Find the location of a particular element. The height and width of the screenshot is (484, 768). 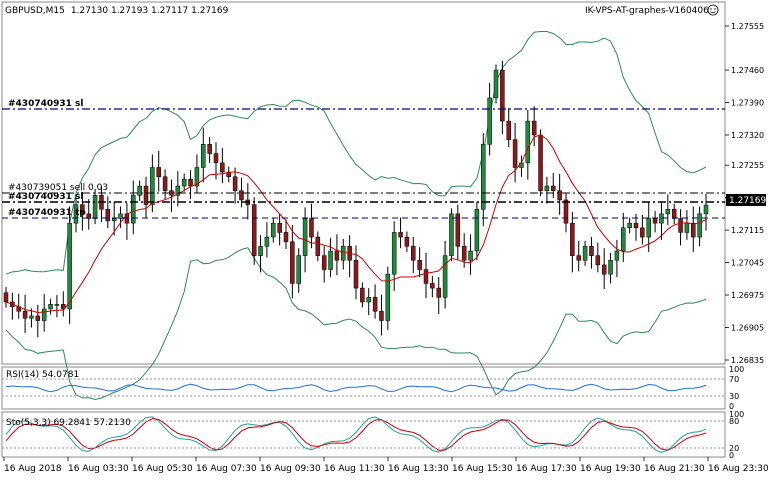

smiley-icon is located at coordinates (713, 10).